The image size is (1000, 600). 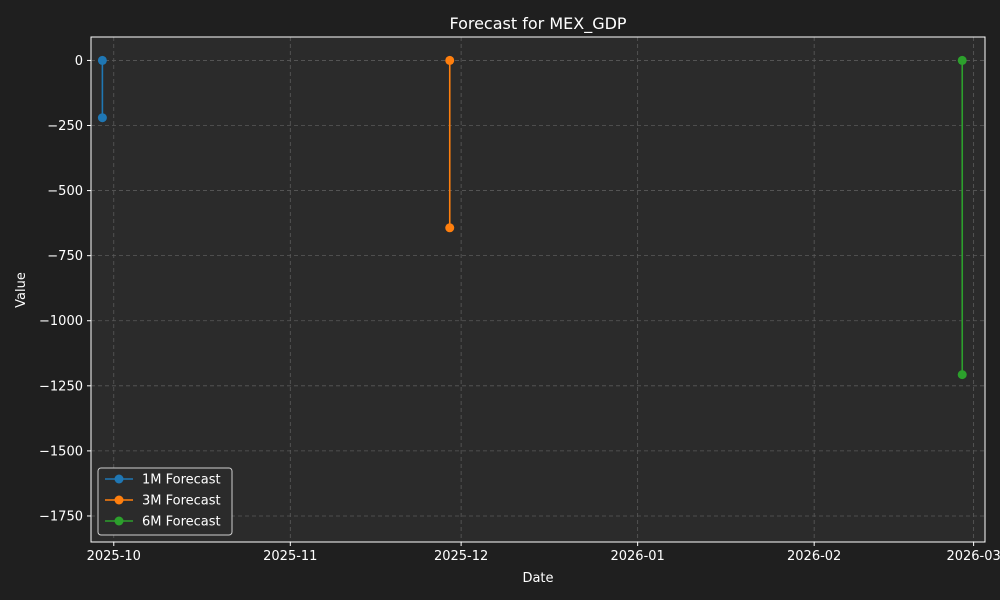 I want to click on y-axis-label: Value, so click(x=21, y=290).